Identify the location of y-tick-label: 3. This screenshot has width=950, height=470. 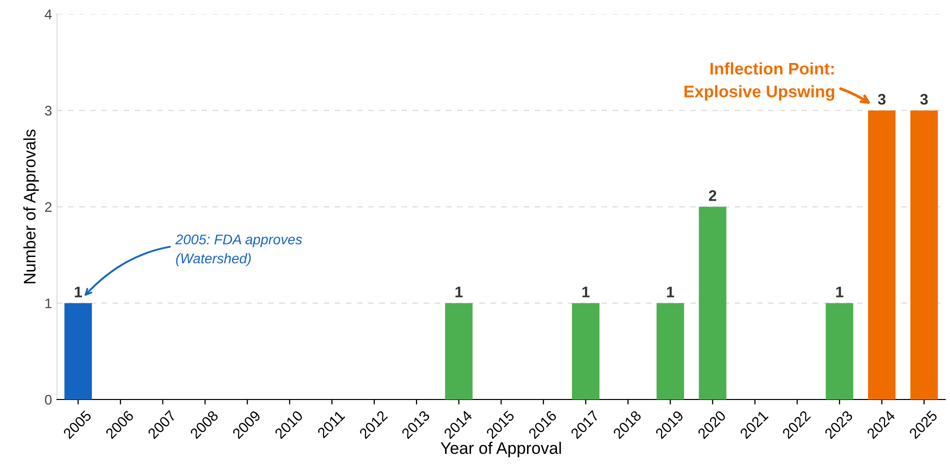
(48, 111).